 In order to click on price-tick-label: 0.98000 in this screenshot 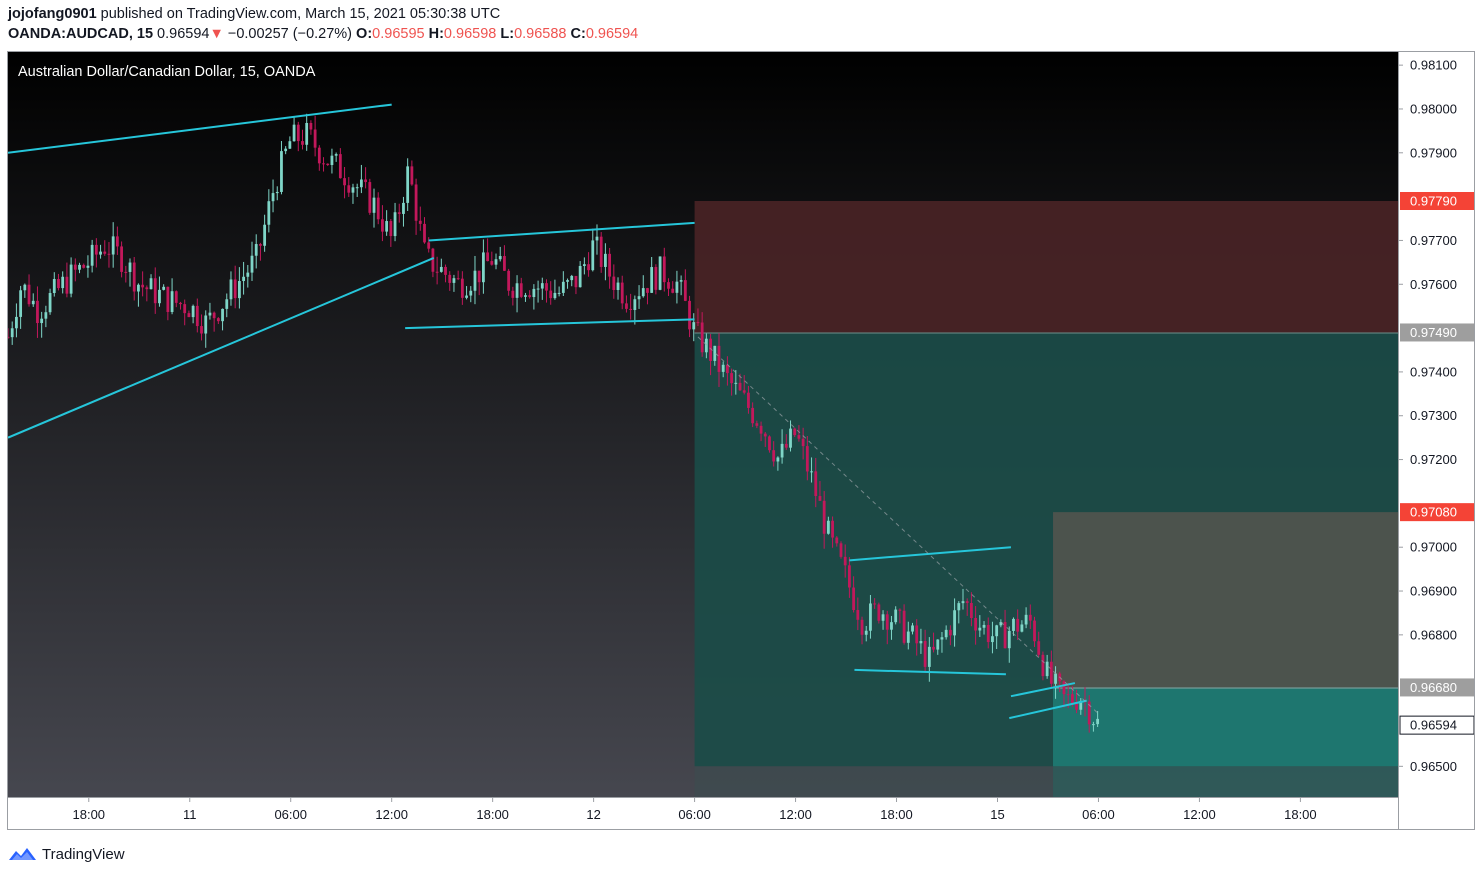, I will do `click(1433, 108)`.